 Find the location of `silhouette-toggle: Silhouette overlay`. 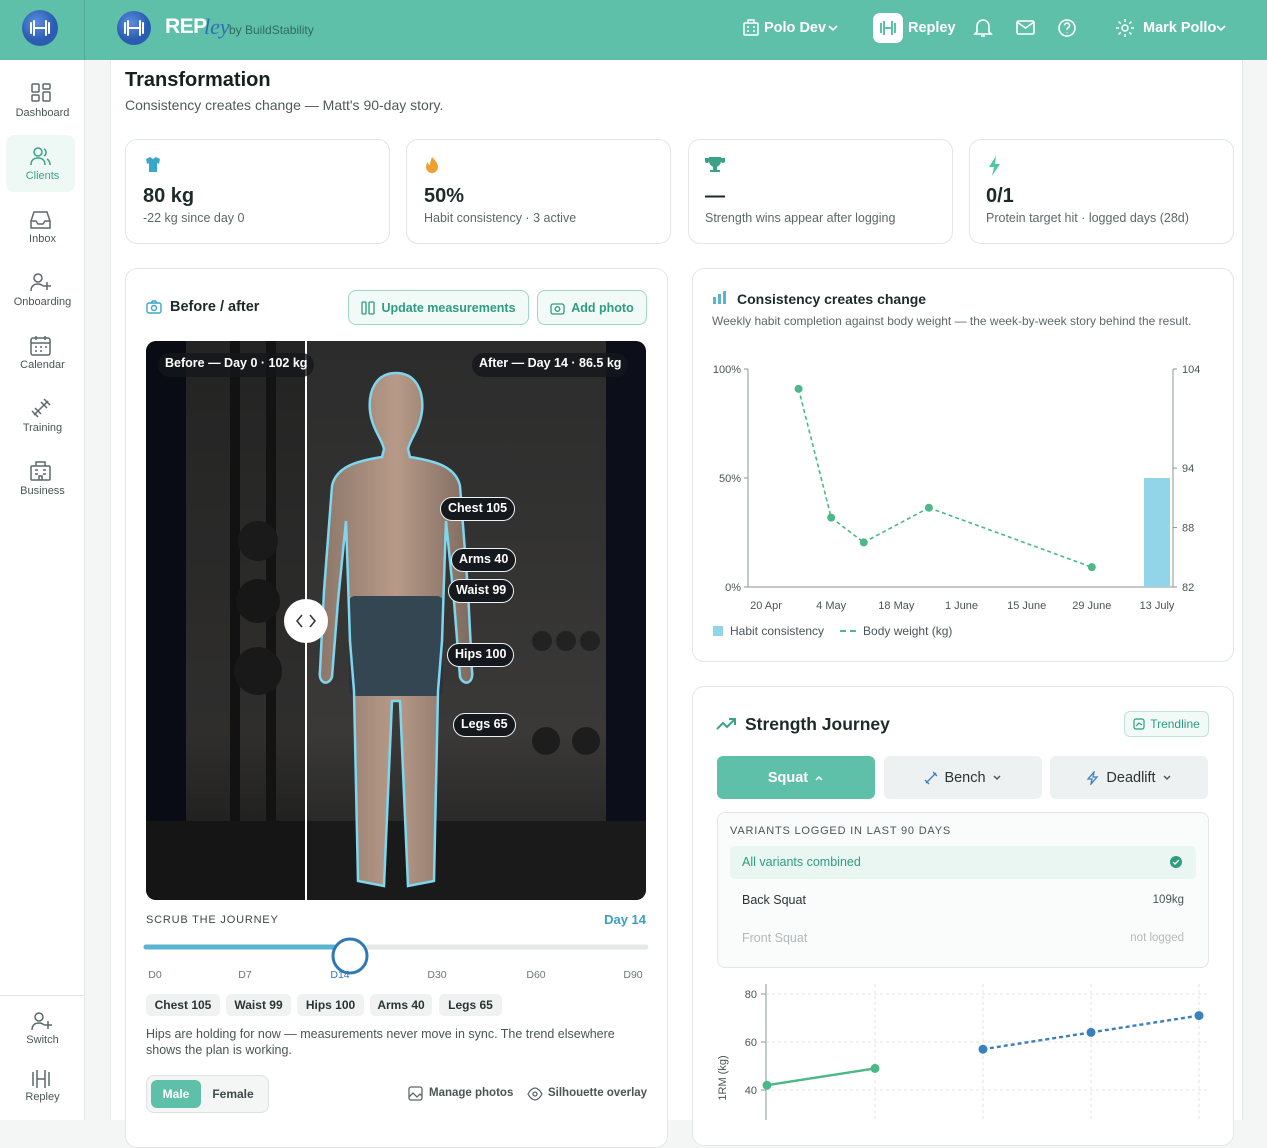

silhouette-toggle: Silhouette overlay is located at coordinates (598, 1093).